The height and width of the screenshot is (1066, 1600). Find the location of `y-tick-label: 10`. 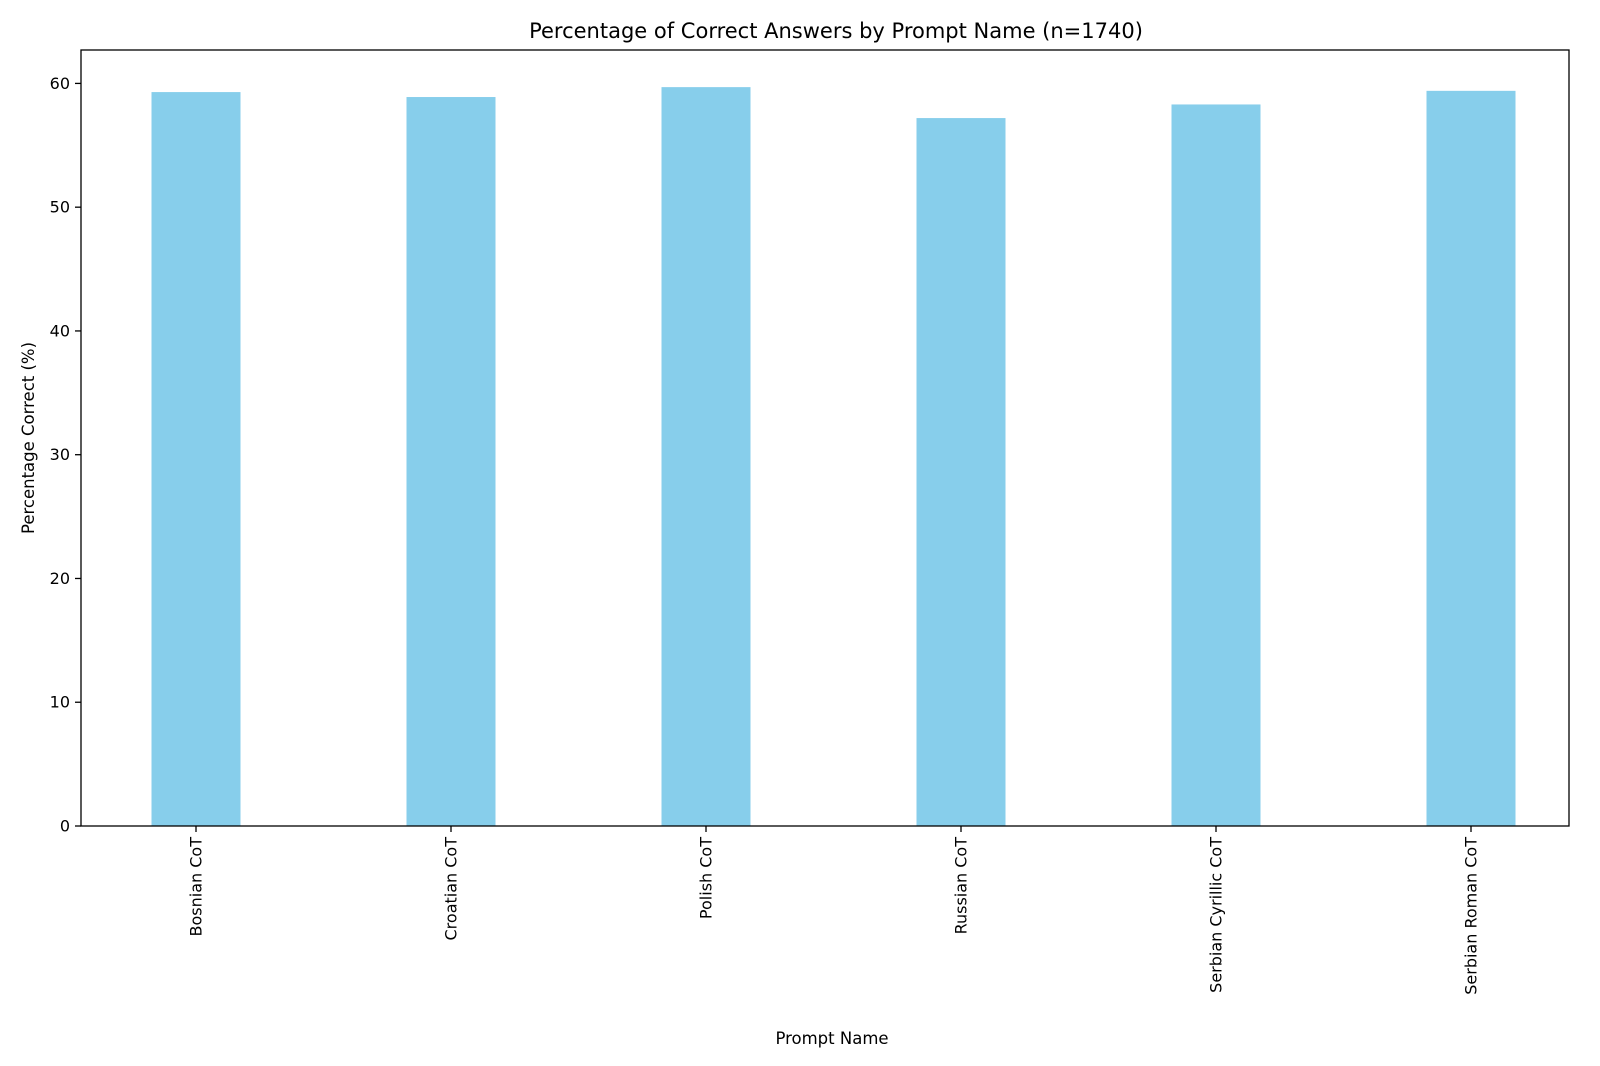

y-tick-label: 10 is located at coordinates (60, 702).